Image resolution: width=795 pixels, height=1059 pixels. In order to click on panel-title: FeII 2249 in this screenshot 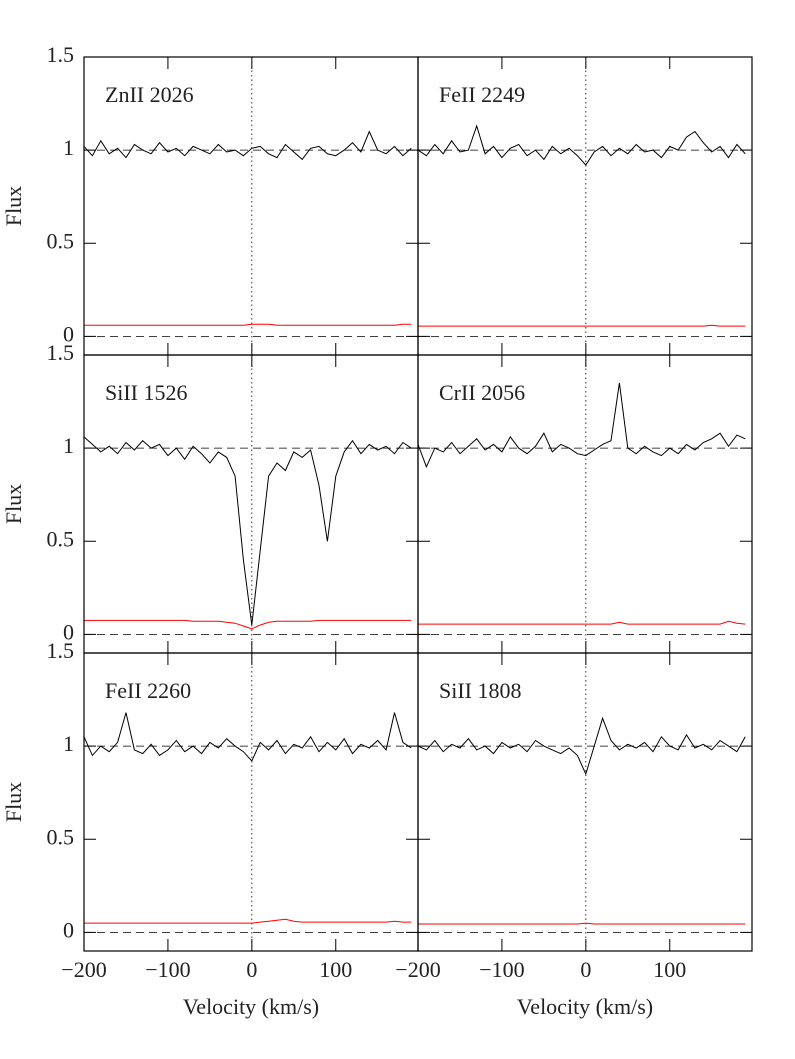, I will do `click(482, 94)`.